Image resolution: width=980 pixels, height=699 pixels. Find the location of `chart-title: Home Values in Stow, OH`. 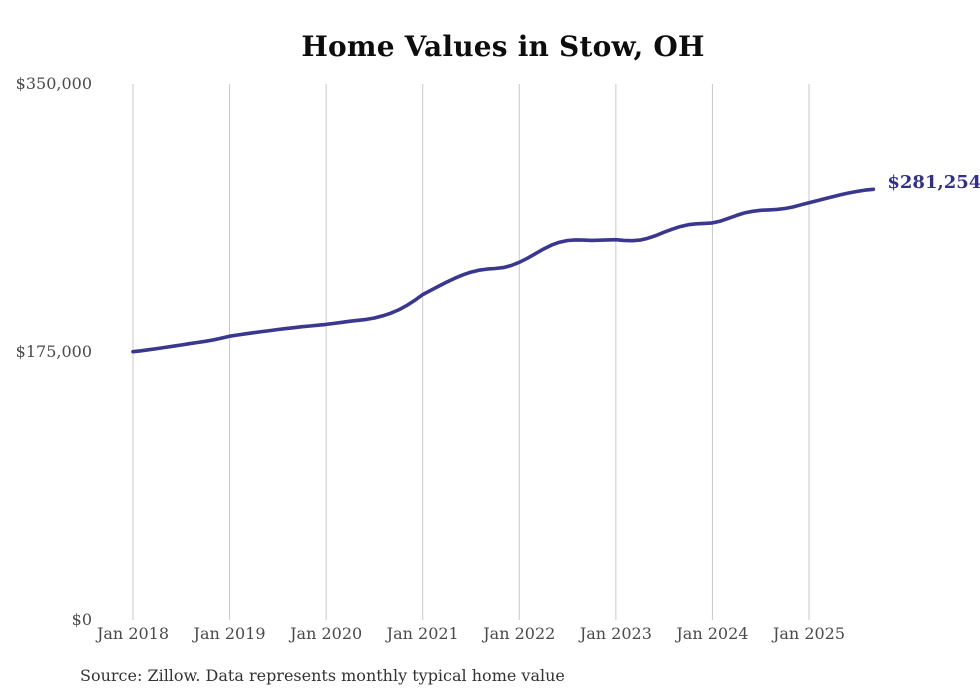

chart-title: Home Values in Stow, OH is located at coordinates (503, 46).